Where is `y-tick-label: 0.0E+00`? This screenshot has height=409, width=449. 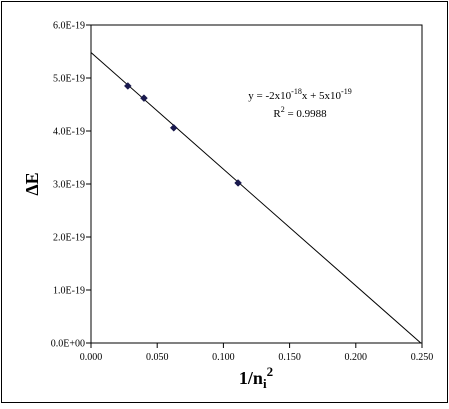
y-tick-label: 0.0E+00 is located at coordinates (68, 344).